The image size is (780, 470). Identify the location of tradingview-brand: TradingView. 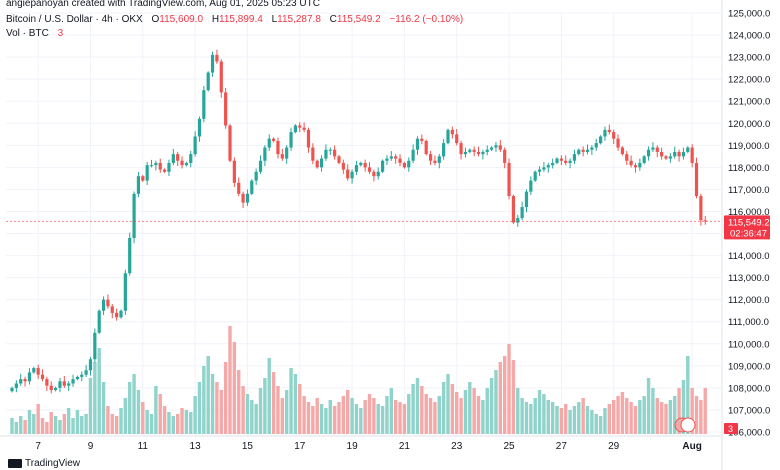
(44, 463).